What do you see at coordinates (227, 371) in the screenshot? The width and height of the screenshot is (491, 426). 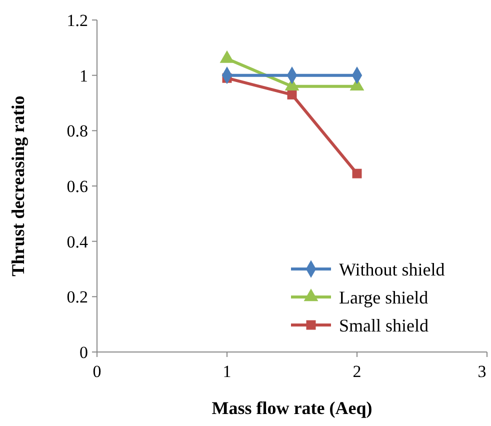 I see `x-tick-label: 1` at bounding box center [227, 371].